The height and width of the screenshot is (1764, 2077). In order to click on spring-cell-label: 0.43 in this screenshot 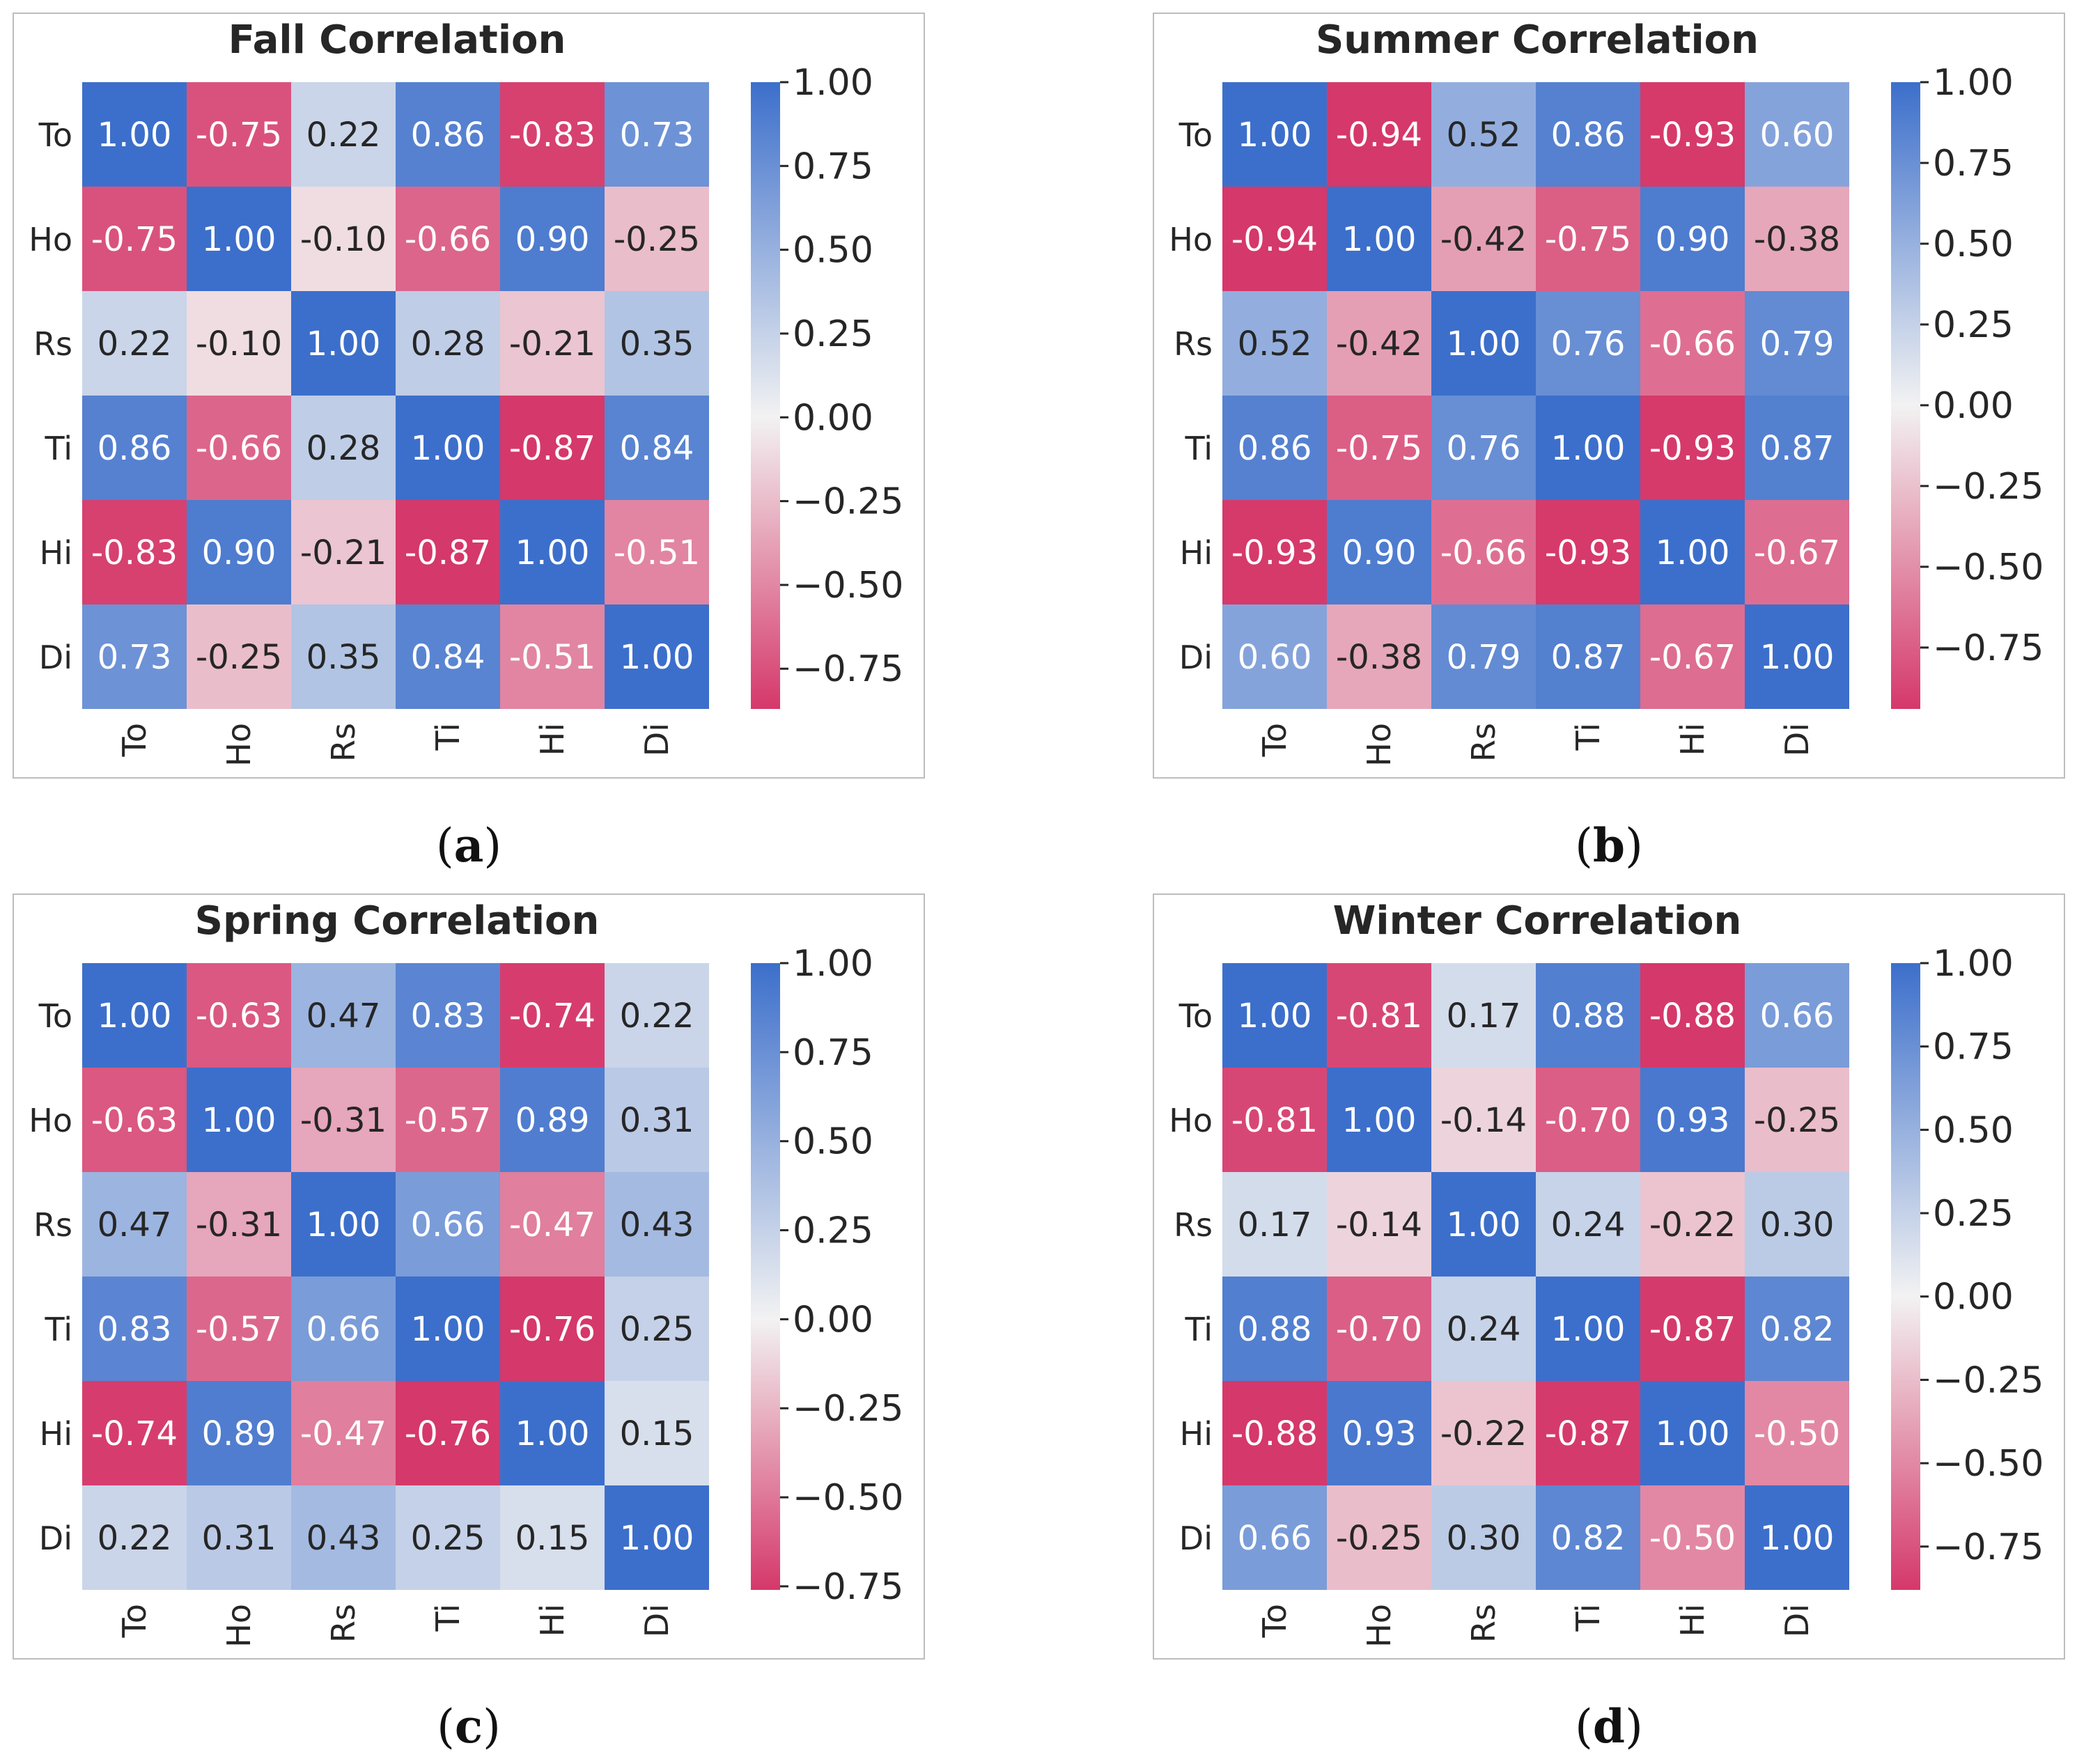, I will do `click(343, 1538)`.